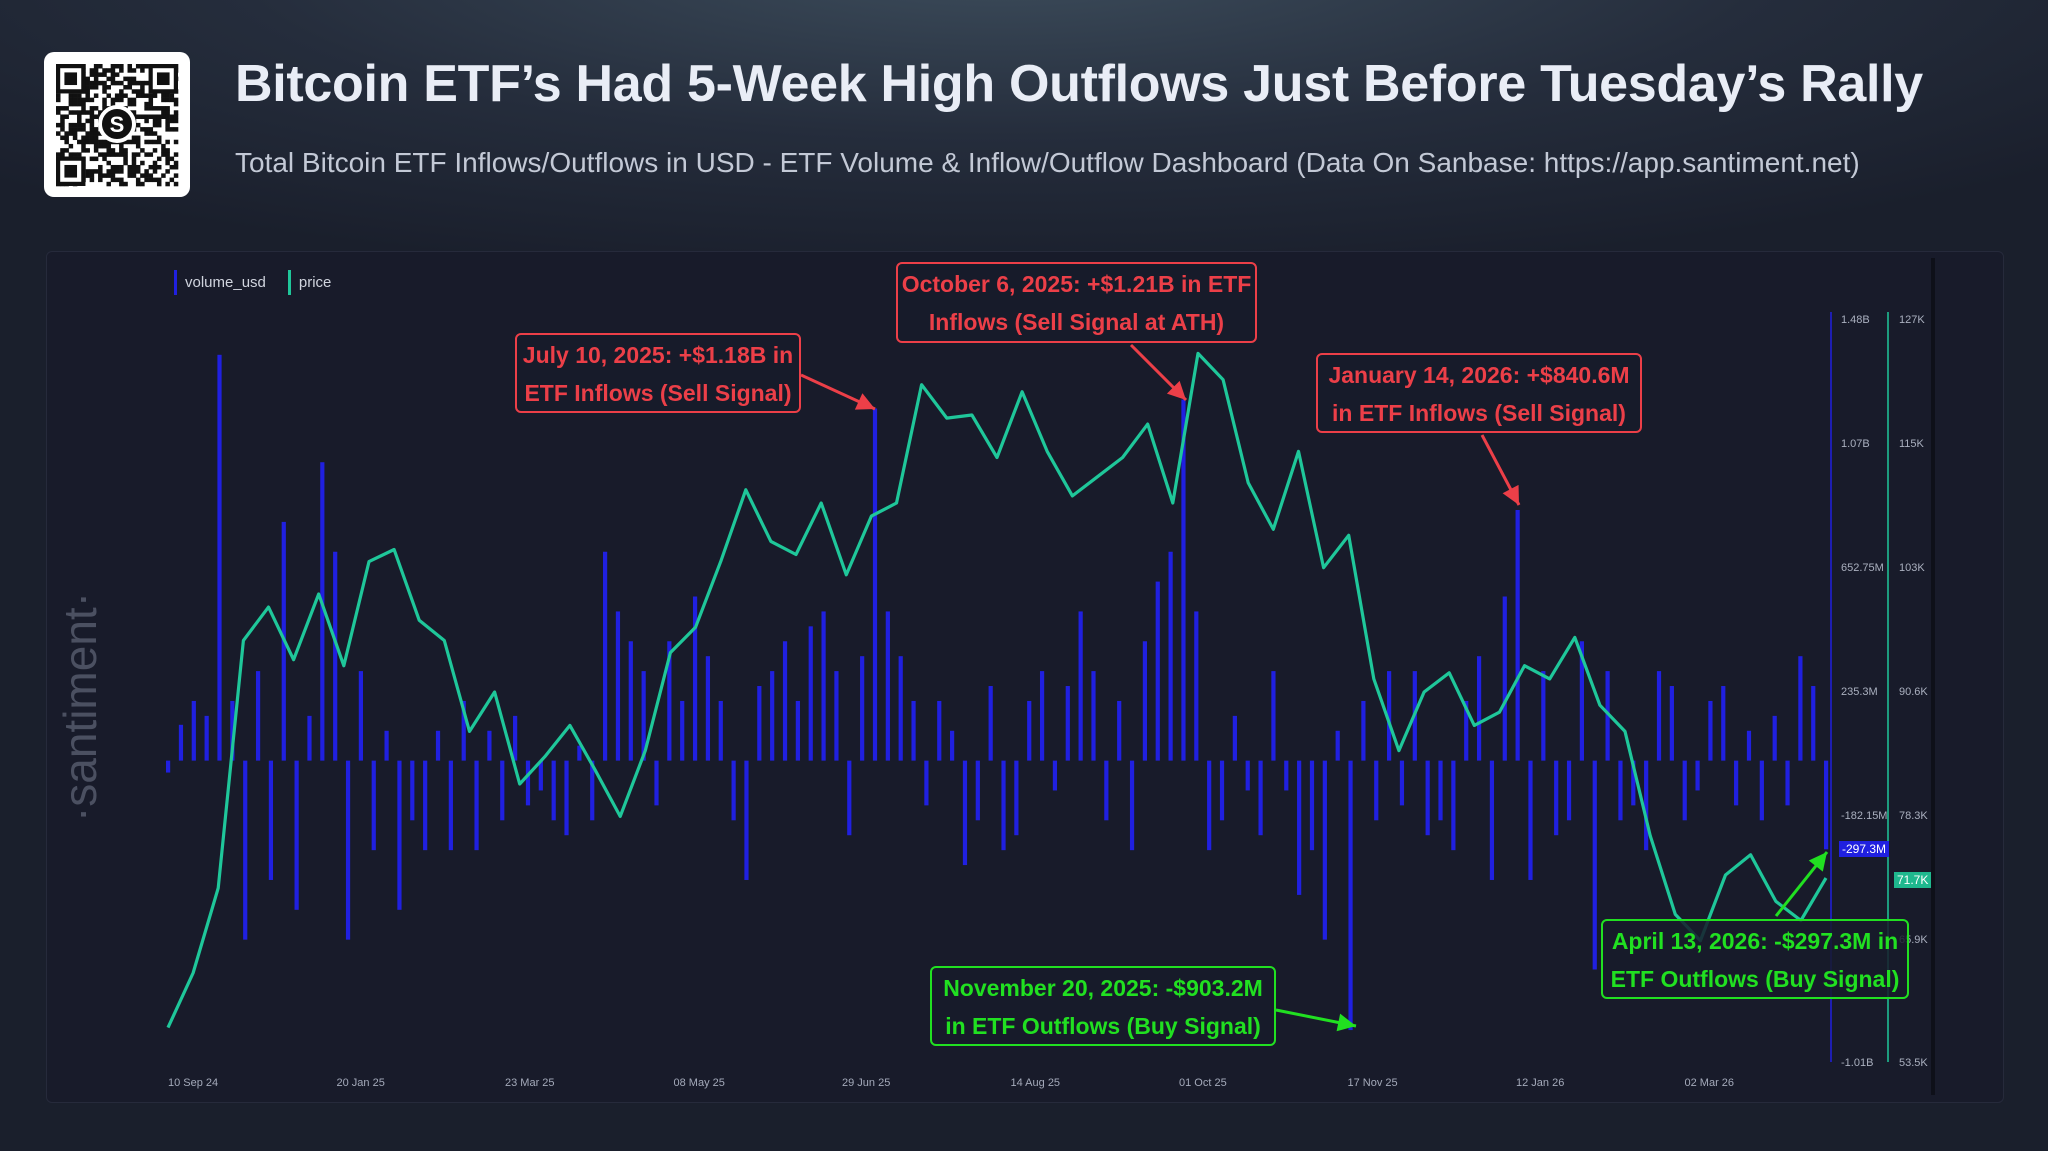 Image resolution: width=2048 pixels, height=1151 pixels. Describe the element at coordinates (1103, 988) in the screenshot. I see `annotation-line: November 20, 2025: -$903.2M` at that location.